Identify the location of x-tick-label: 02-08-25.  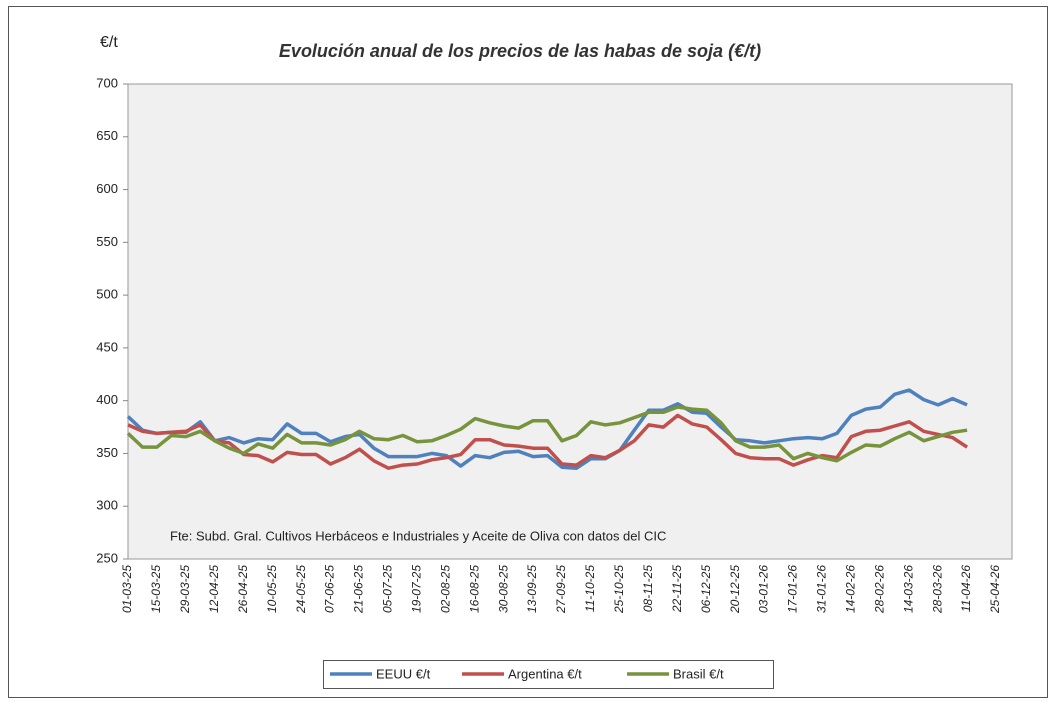
(445, 589).